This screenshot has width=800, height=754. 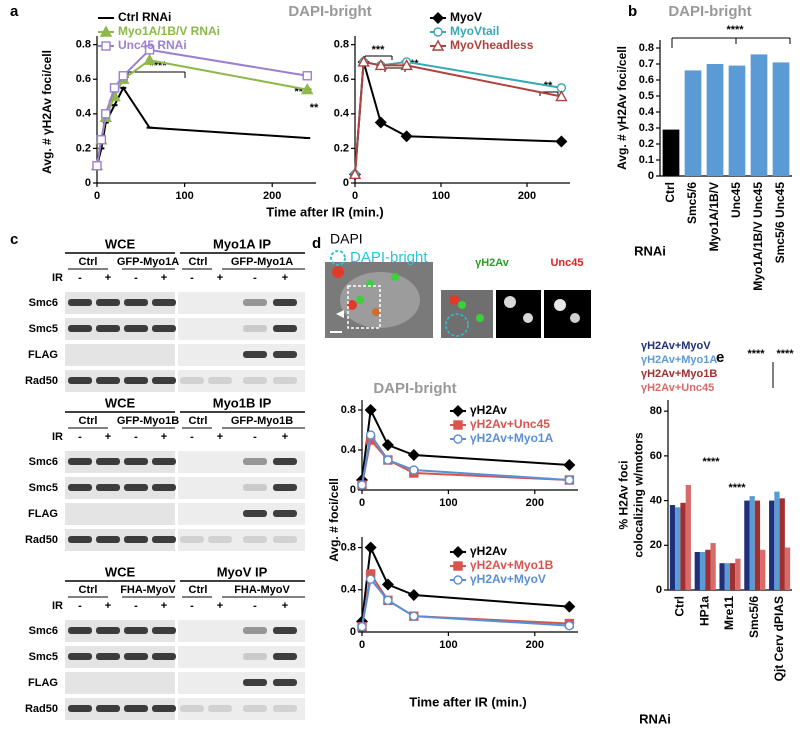 I want to click on ir-label: IR, so click(x=57, y=606).